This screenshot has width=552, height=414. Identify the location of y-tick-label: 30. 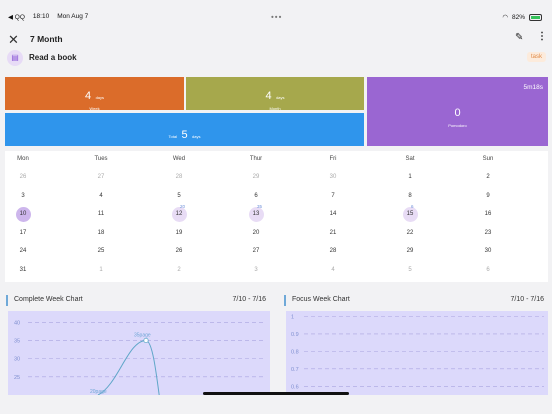
(17, 360).